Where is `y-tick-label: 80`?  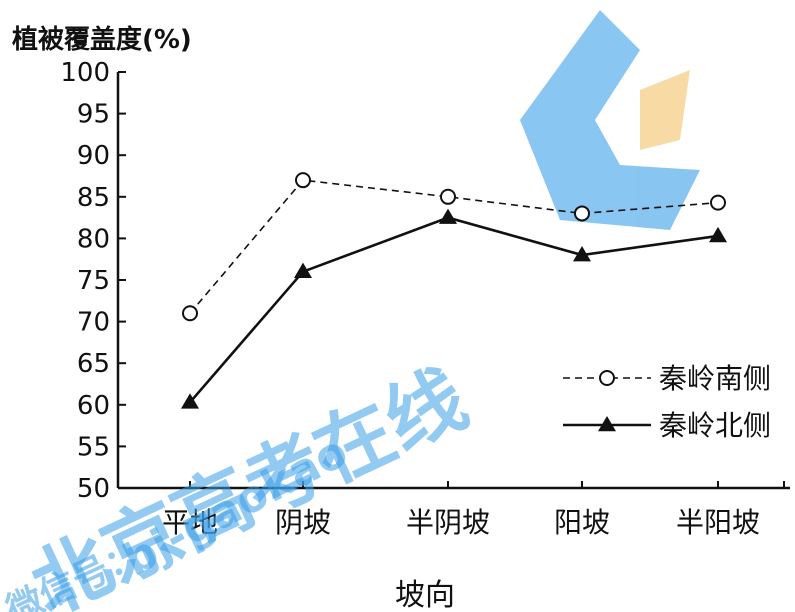 y-tick-label: 80 is located at coordinates (93, 239).